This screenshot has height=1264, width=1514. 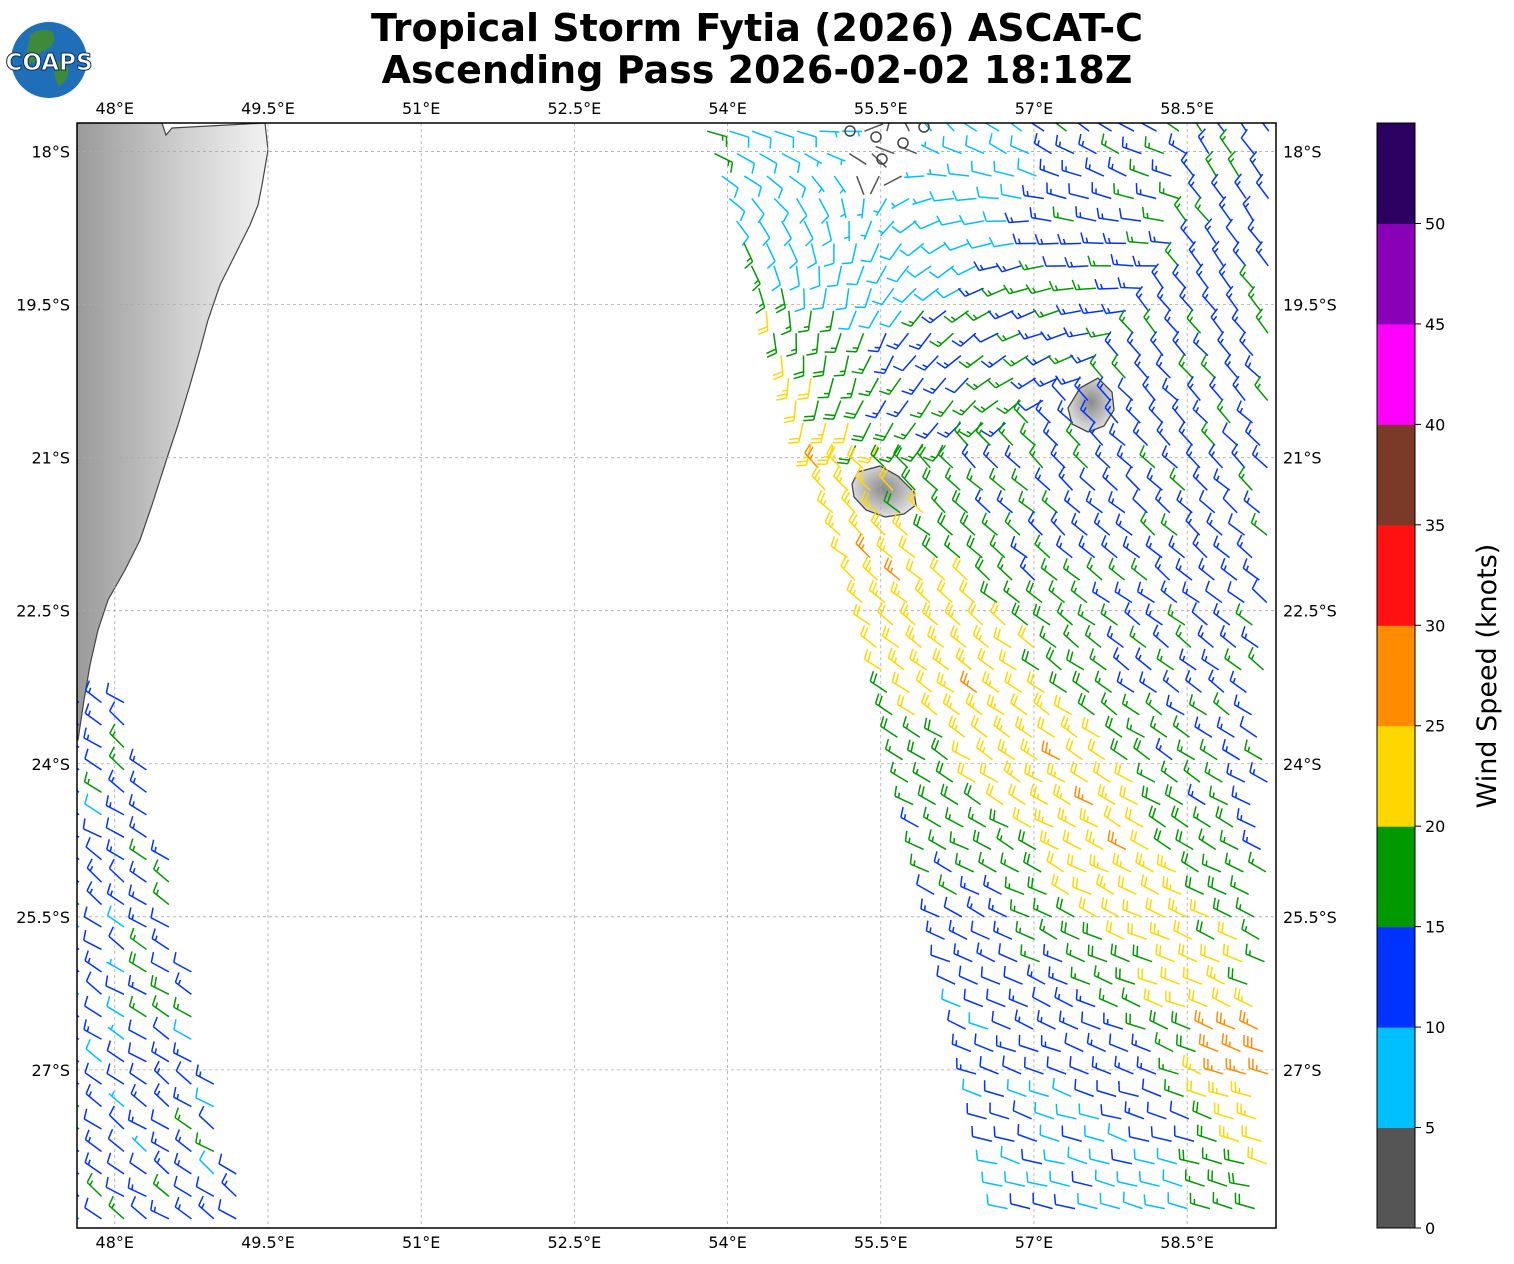 What do you see at coordinates (1435, 324) in the screenshot?
I see `colorbar-tick-label: 45` at bounding box center [1435, 324].